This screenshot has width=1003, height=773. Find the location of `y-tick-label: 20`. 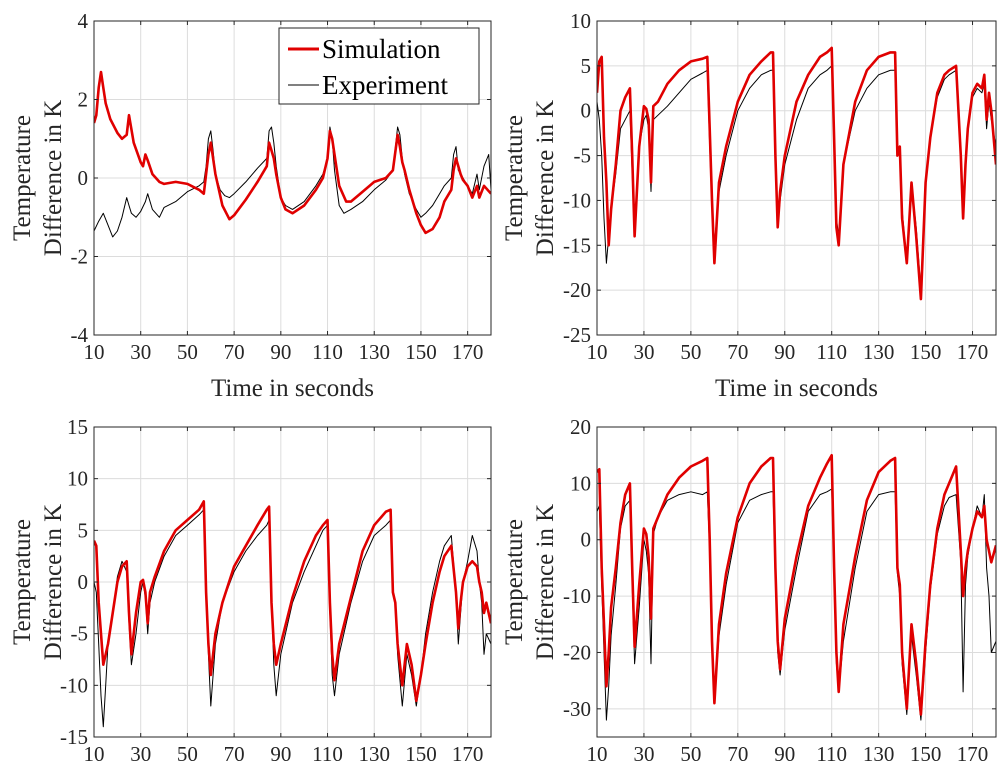

y-tick-label: 20 is located at coordinates (580, 427).